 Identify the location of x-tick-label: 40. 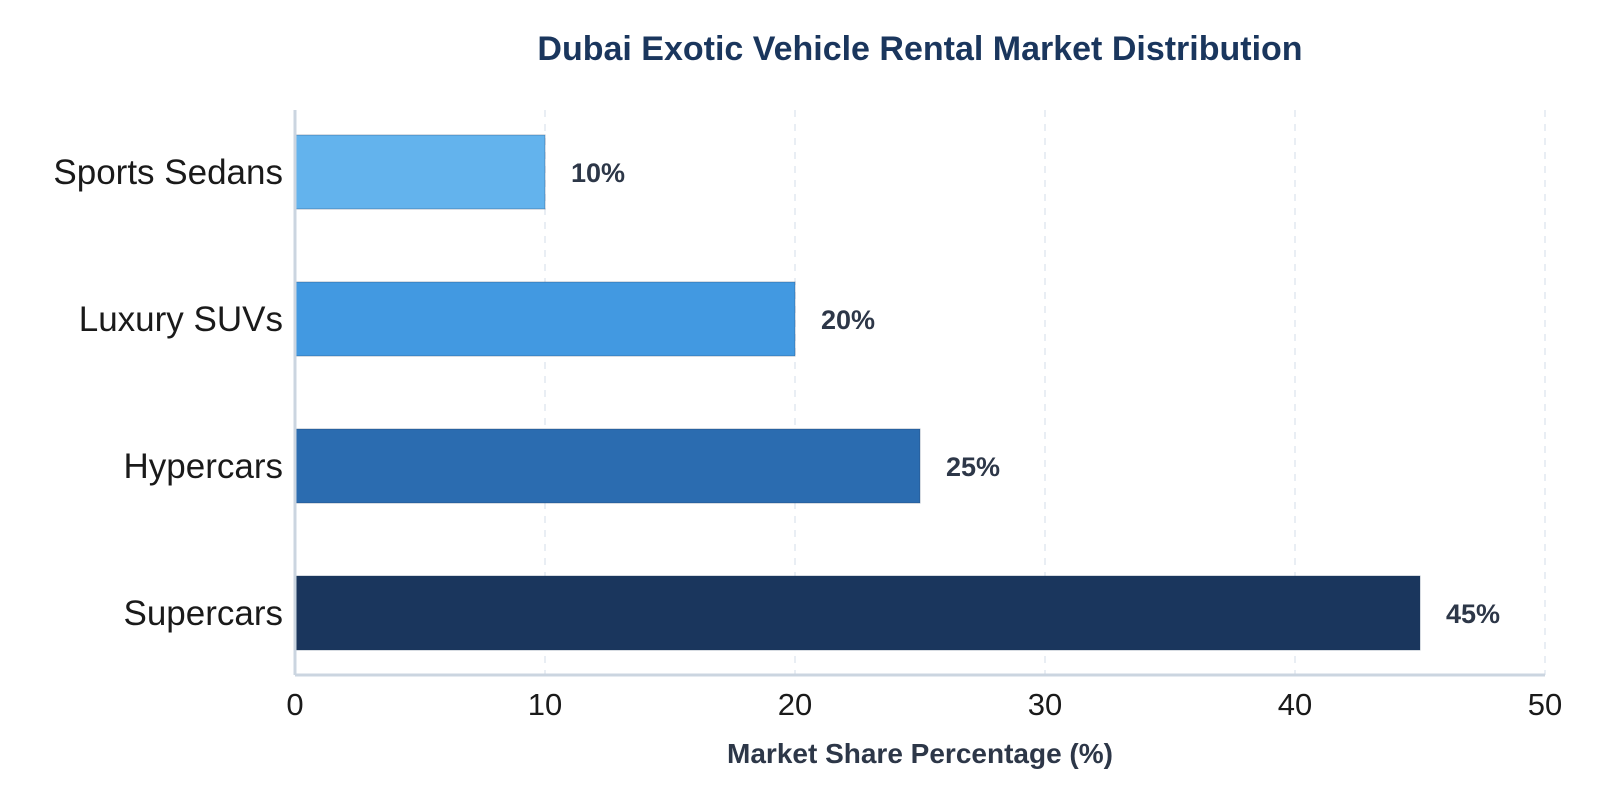
(1295, 704).